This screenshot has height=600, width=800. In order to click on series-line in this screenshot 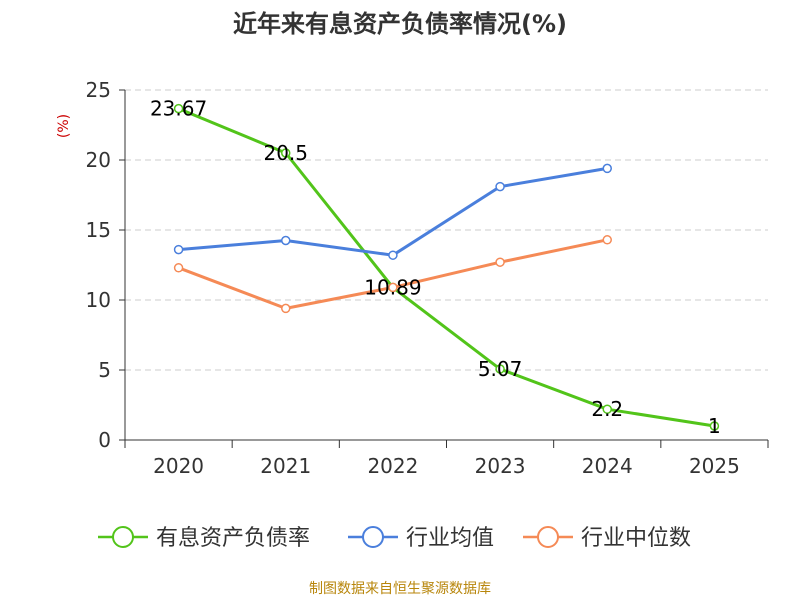, I will do `click(393, 211)`.